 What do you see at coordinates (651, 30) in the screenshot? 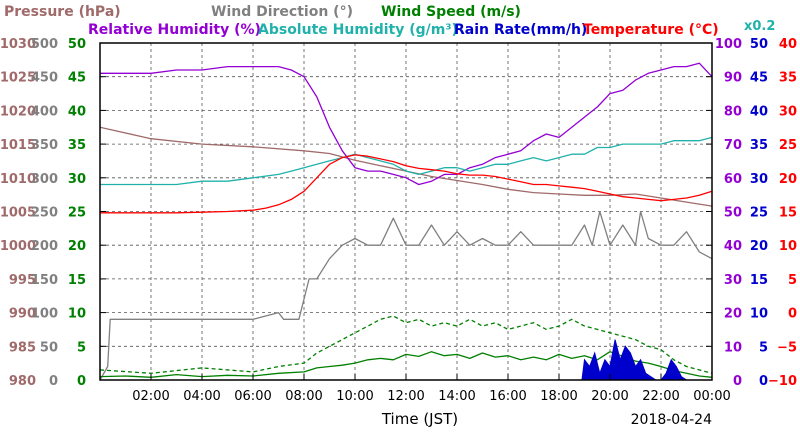
I see `legend-item: Temperature (°C)` at bounding box center [651, 30].